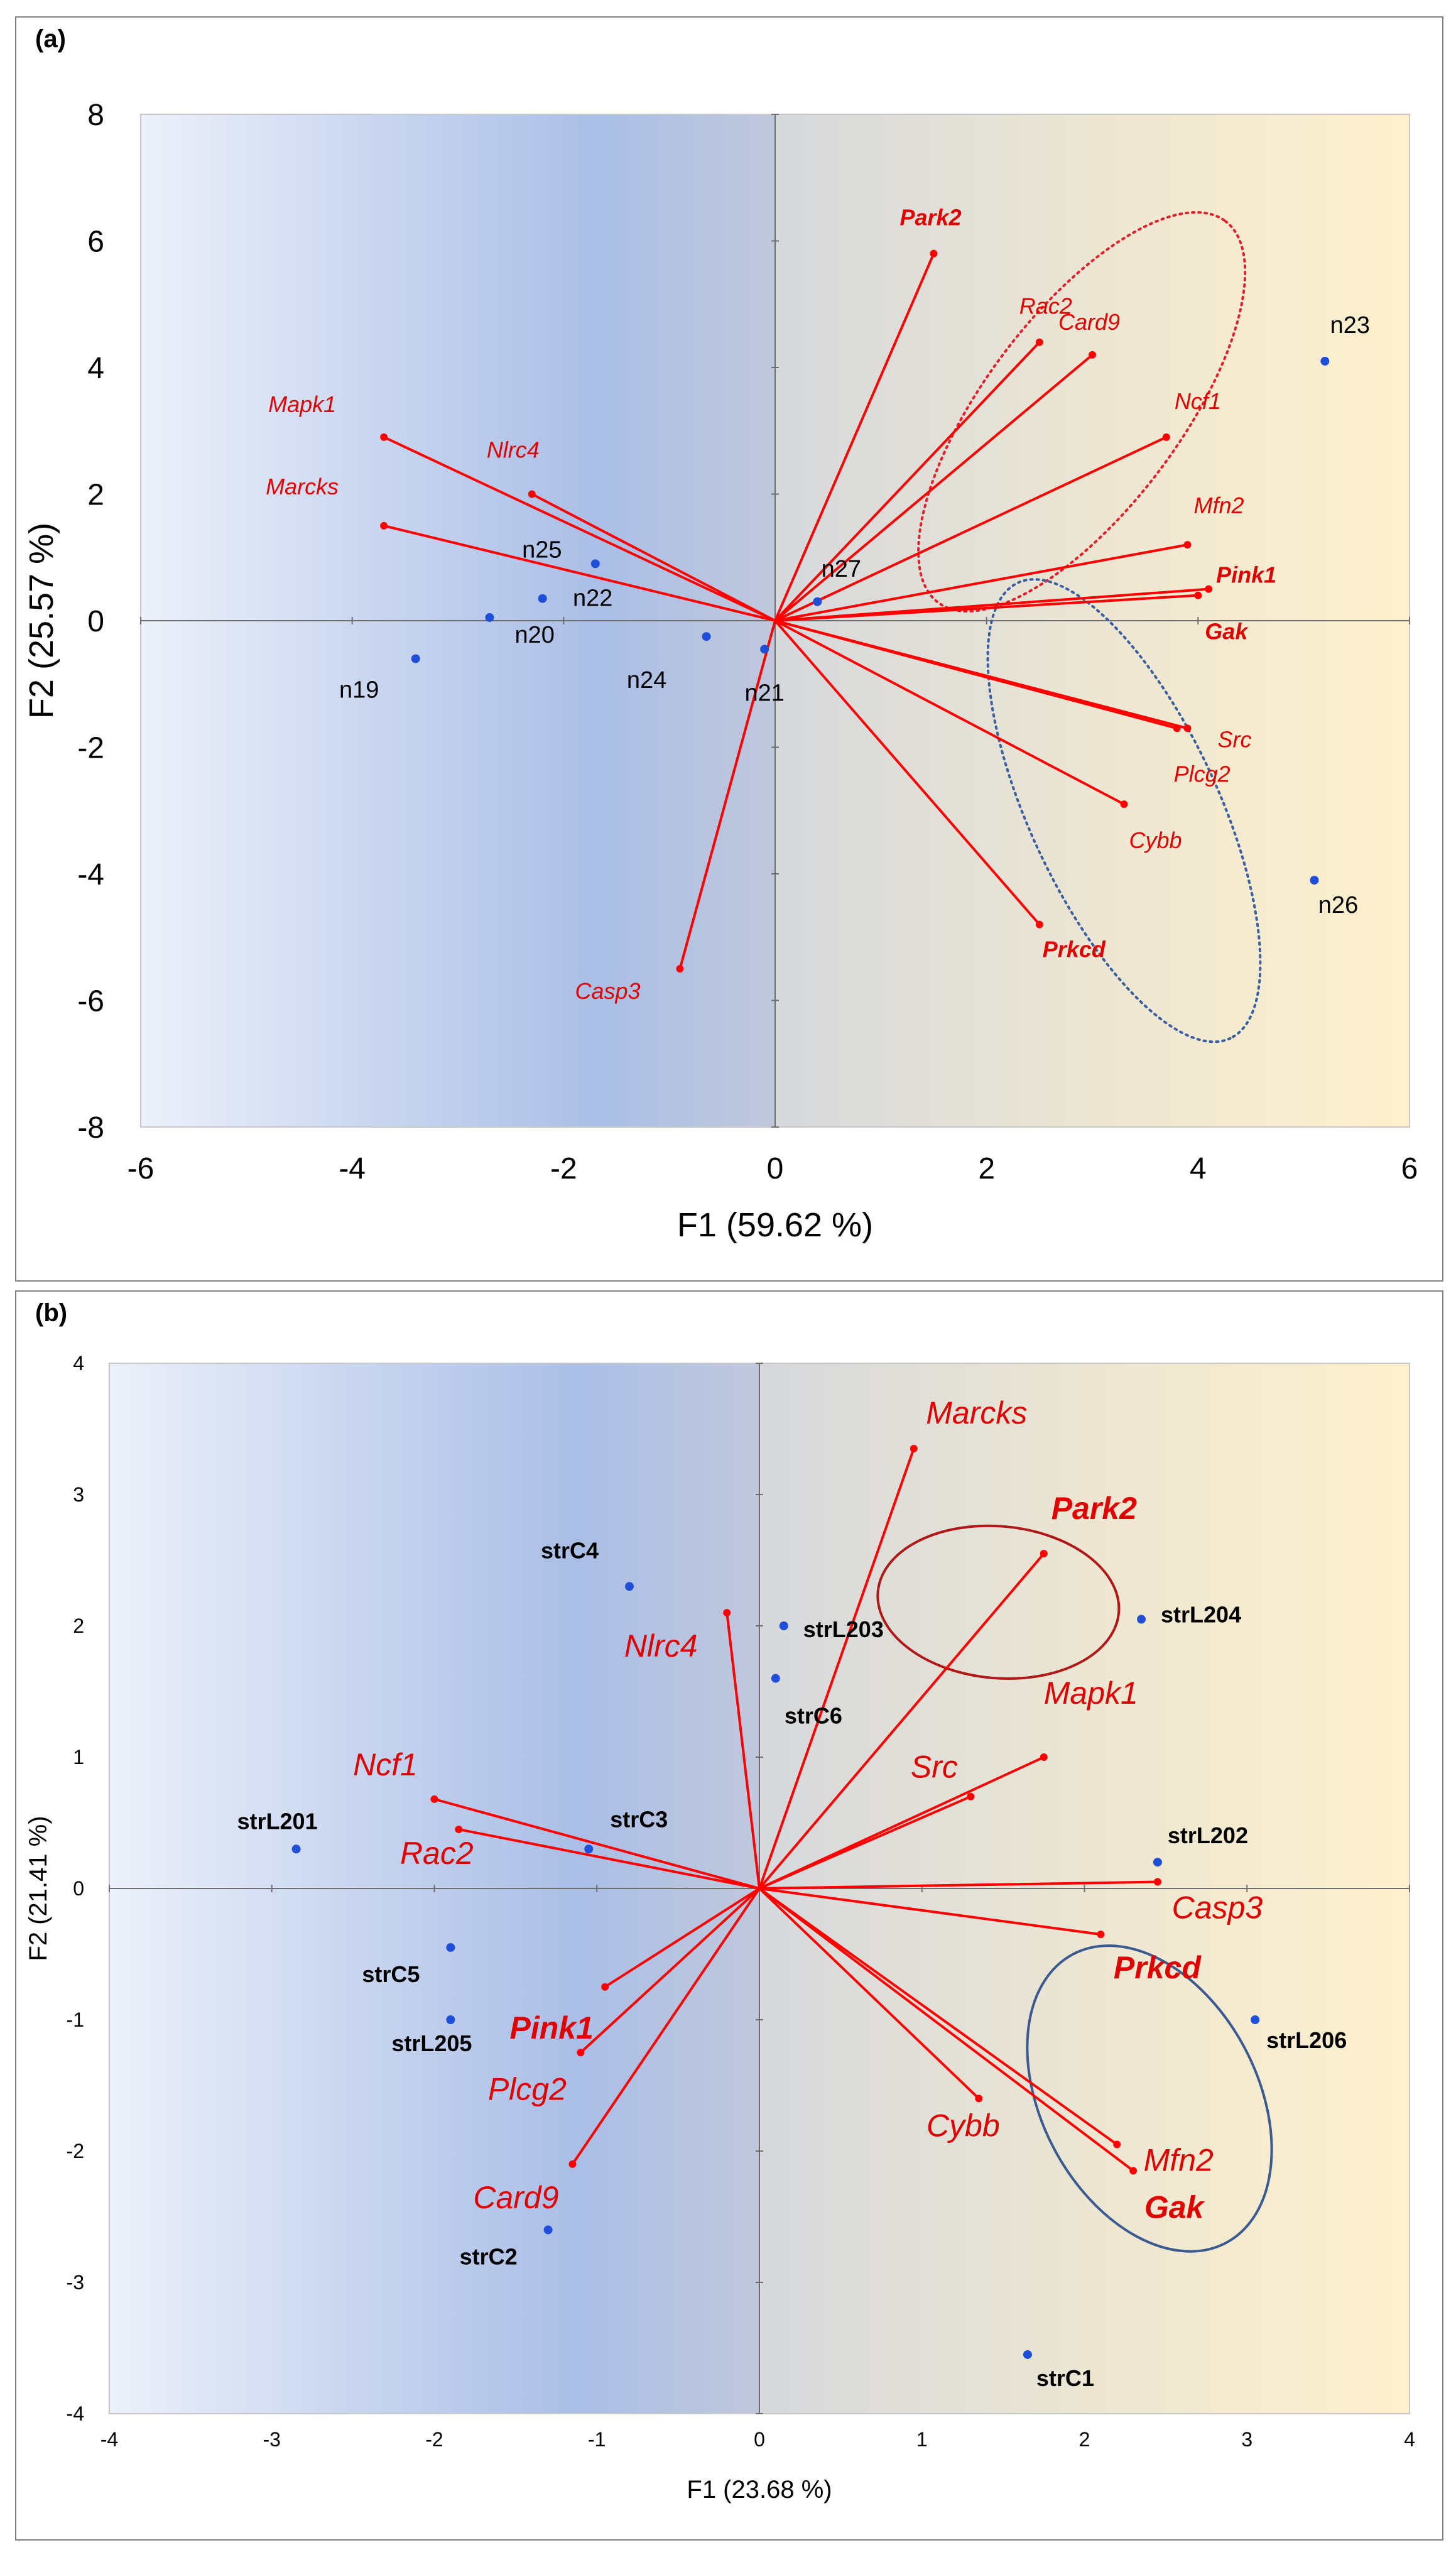 The width and height of the screenshot is (1456, 2555). I want to click on observation-point-strl201, so click(296, 1849).